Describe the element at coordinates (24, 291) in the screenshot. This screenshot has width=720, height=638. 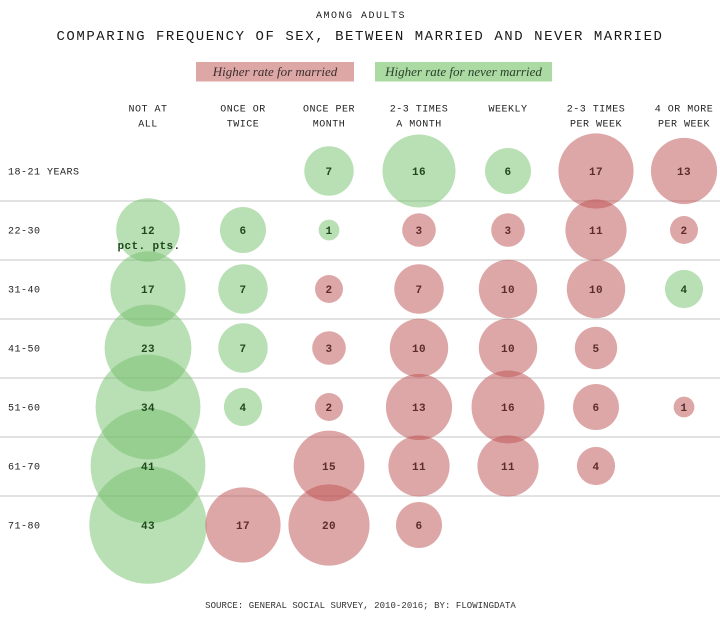
I see `svg-text: 31-40` at that location.